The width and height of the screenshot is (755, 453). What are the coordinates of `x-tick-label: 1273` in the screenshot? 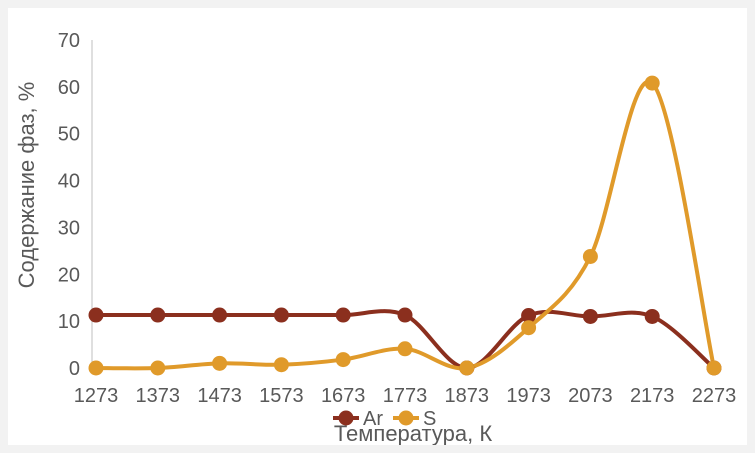 It's located at (96, 396).